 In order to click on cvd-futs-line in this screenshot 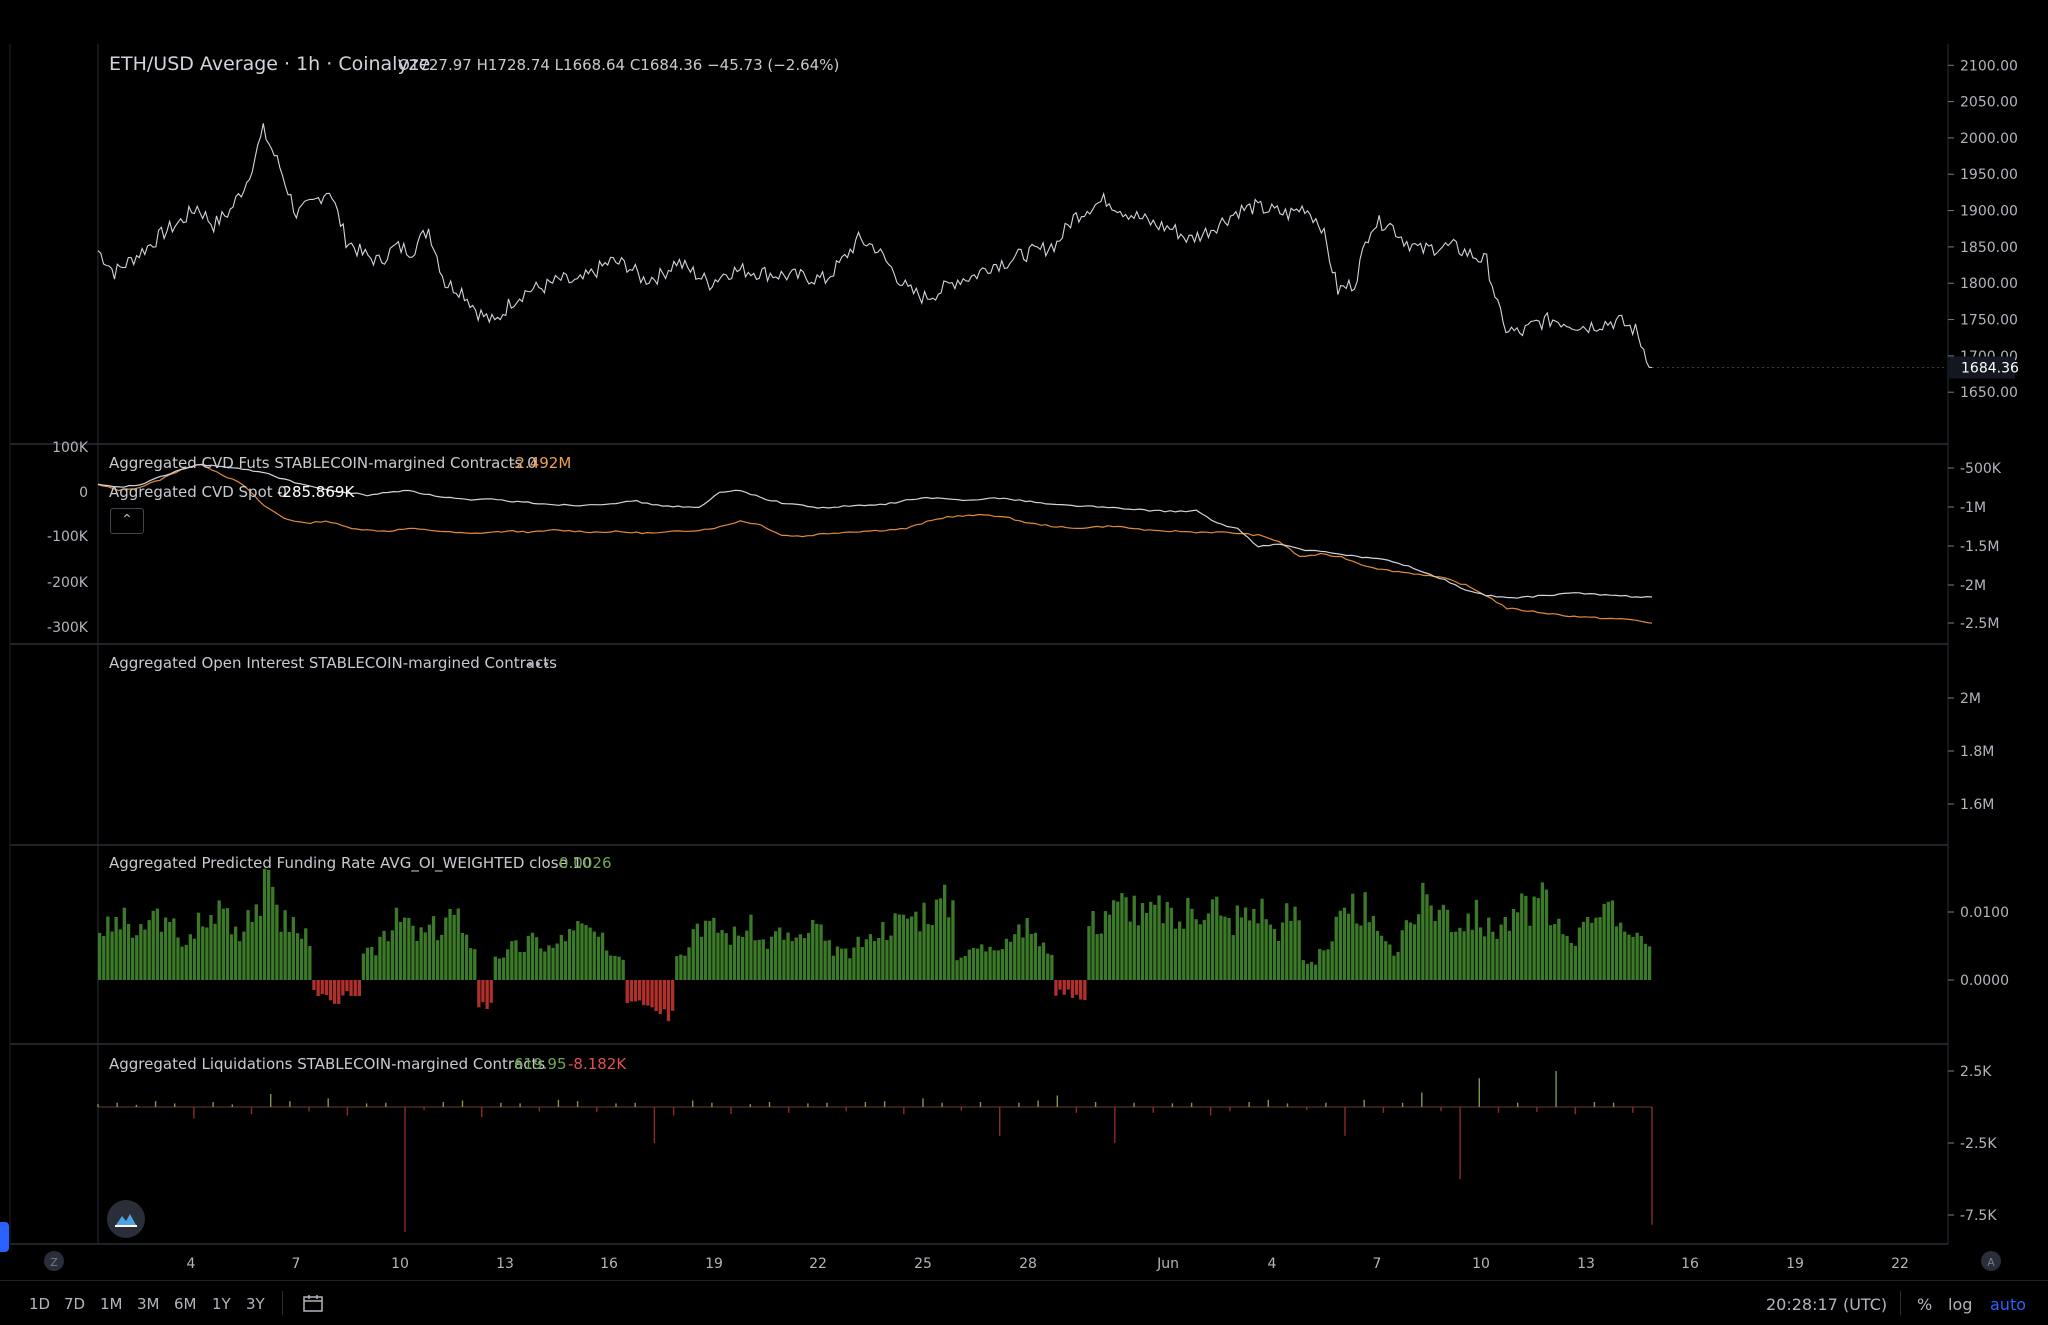, I will do `click(875, 544)`.